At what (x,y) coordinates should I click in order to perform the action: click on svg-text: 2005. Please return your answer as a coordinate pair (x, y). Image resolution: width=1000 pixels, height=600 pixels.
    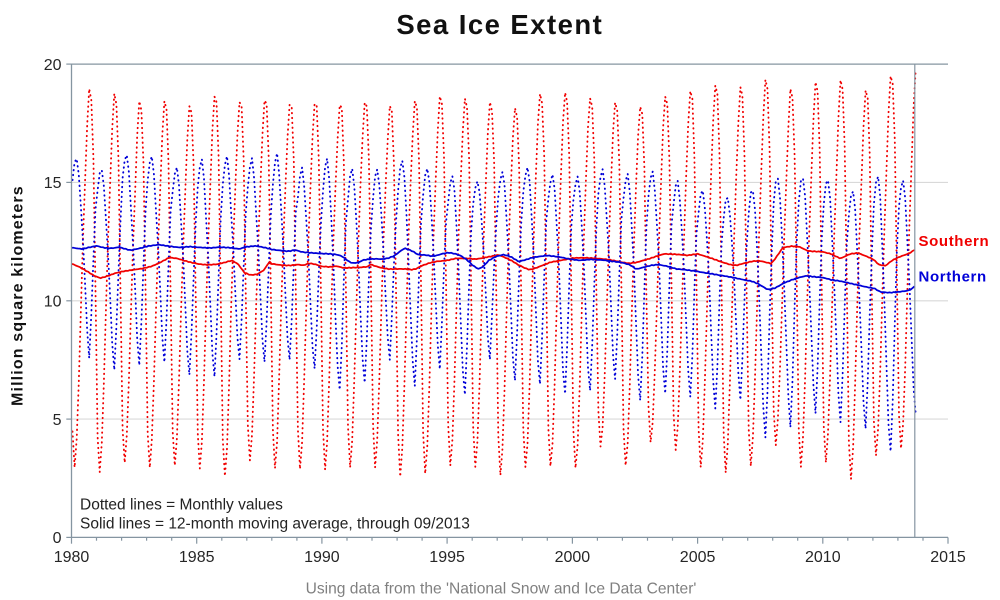
    Looking at the image, I should click on (698, 557).